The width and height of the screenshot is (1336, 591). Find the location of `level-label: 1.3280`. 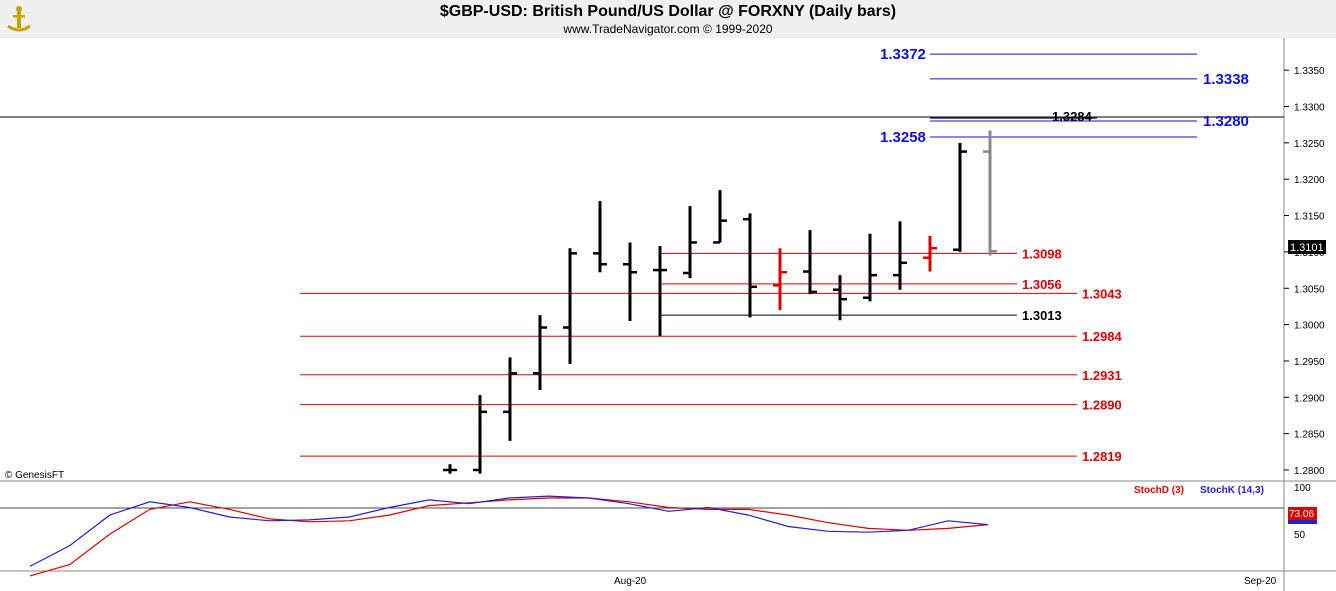

level-label: 1.3280 is located at coordinates (1226, 121).